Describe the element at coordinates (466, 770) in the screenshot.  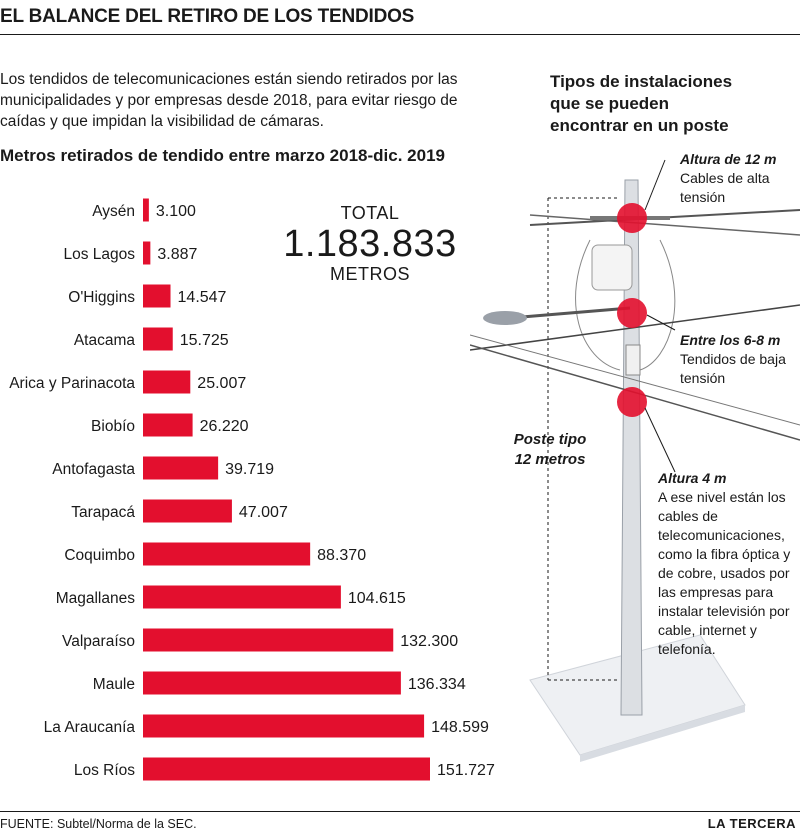
I see `value-label: 151.727` at that location.